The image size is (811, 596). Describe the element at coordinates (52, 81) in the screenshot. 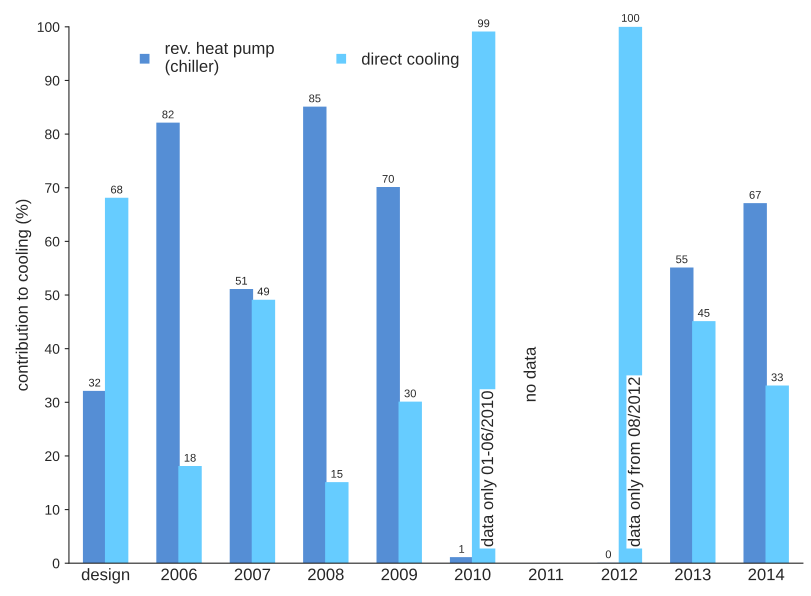

I see `y-tick-label: 90` at that location.